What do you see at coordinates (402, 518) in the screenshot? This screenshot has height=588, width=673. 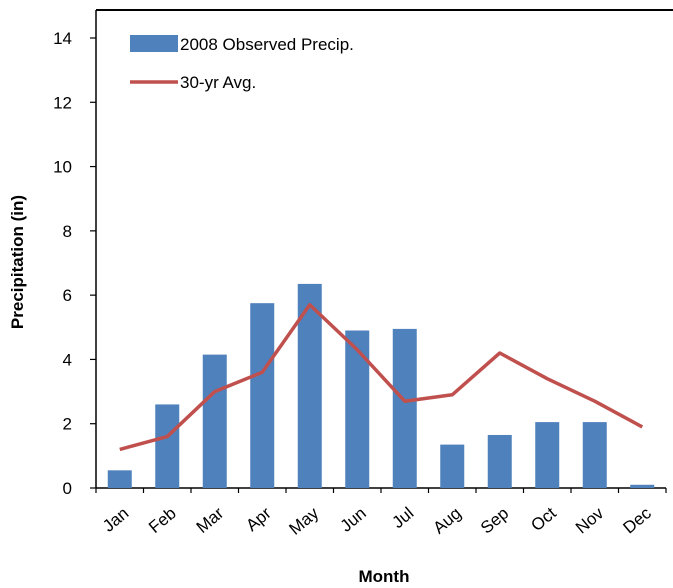 I see `x-tick-label: Jul` at bounding box center [402, 518].